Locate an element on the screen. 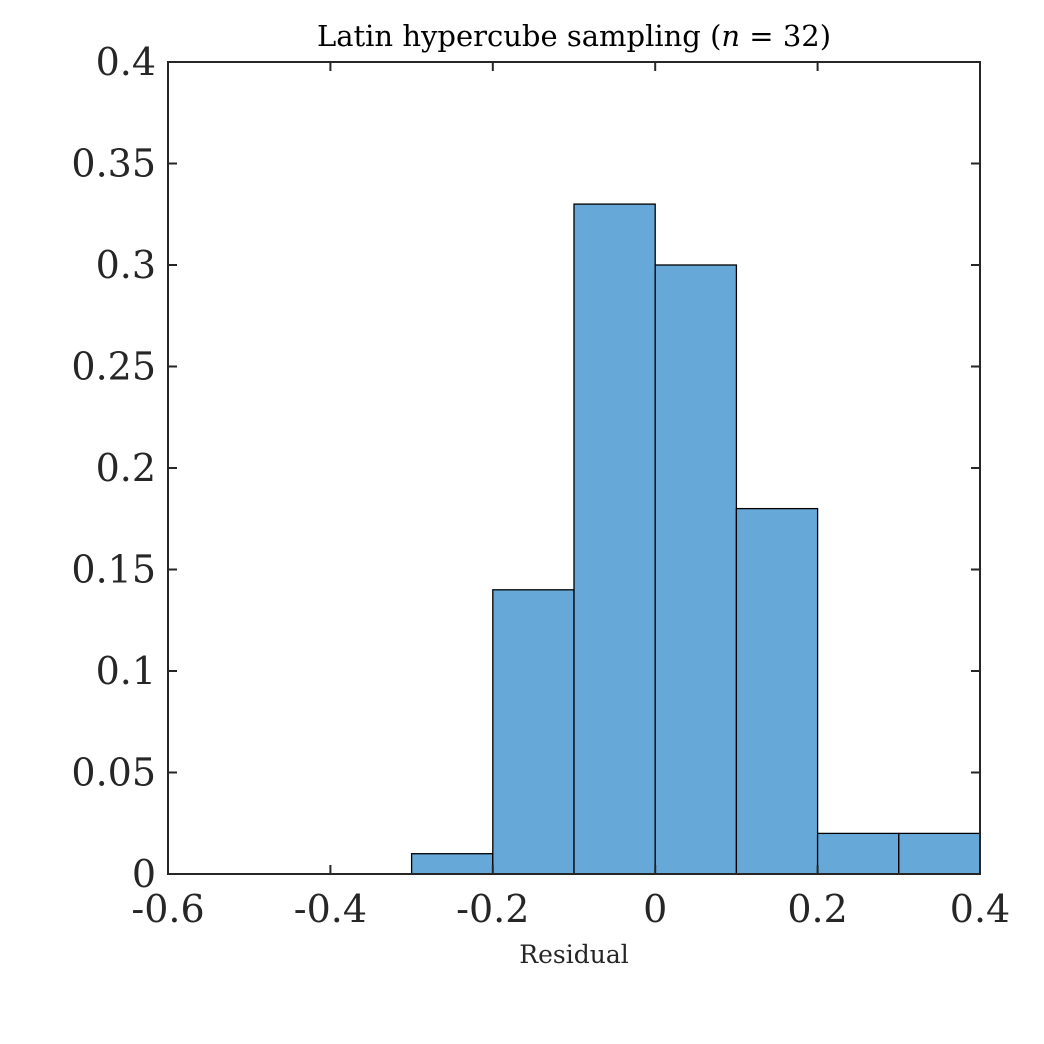  x-tick-label-5: 0.4 is located at coordinates (980, 909).